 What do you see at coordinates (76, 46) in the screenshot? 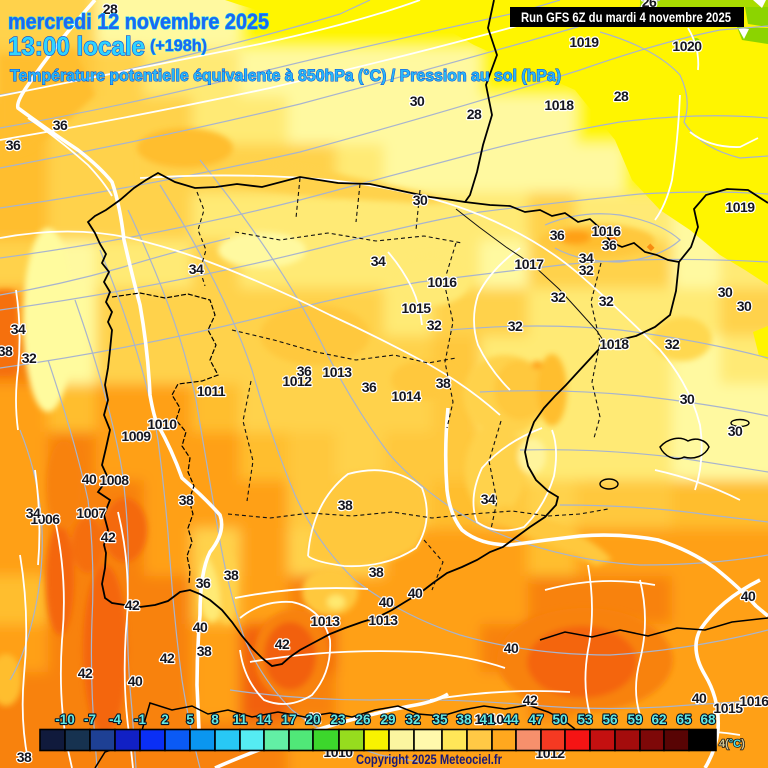
I see `svg-text: 13:00 locale` at bounding box center [76, 46].